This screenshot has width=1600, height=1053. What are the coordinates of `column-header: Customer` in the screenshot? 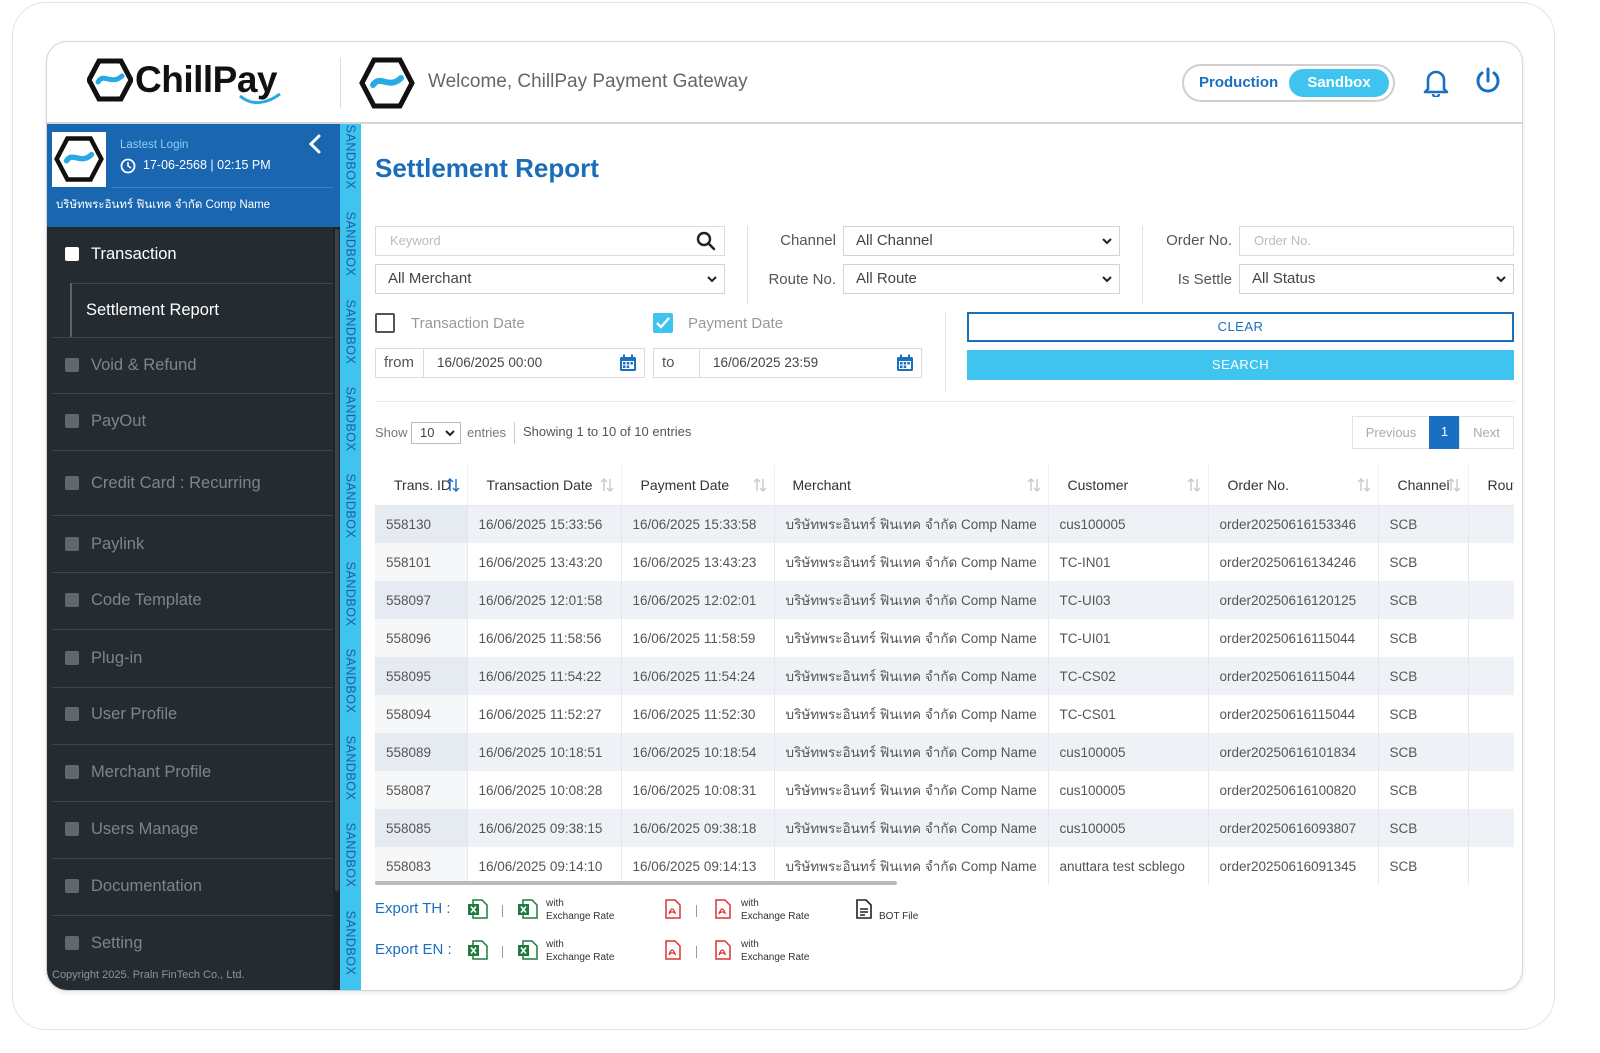 It's located at (1128, 485).